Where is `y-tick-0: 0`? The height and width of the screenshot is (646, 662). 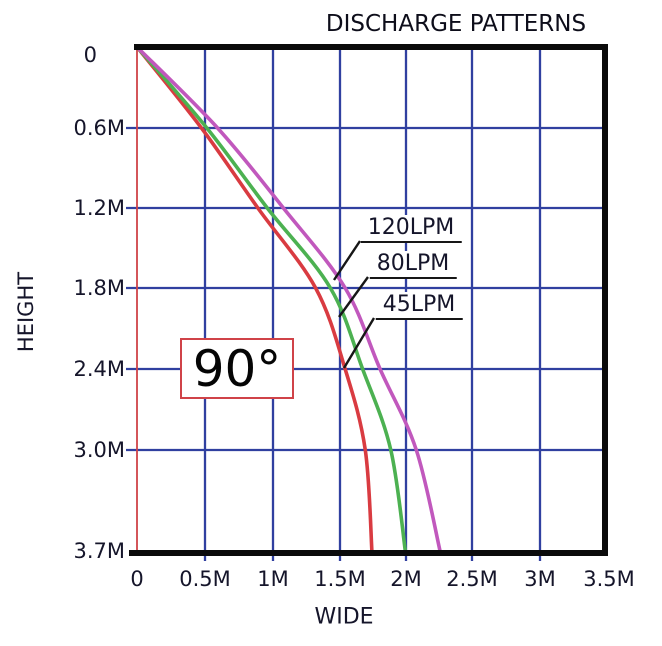 y-tick-0: 0 is located at coordinates (90, 55).